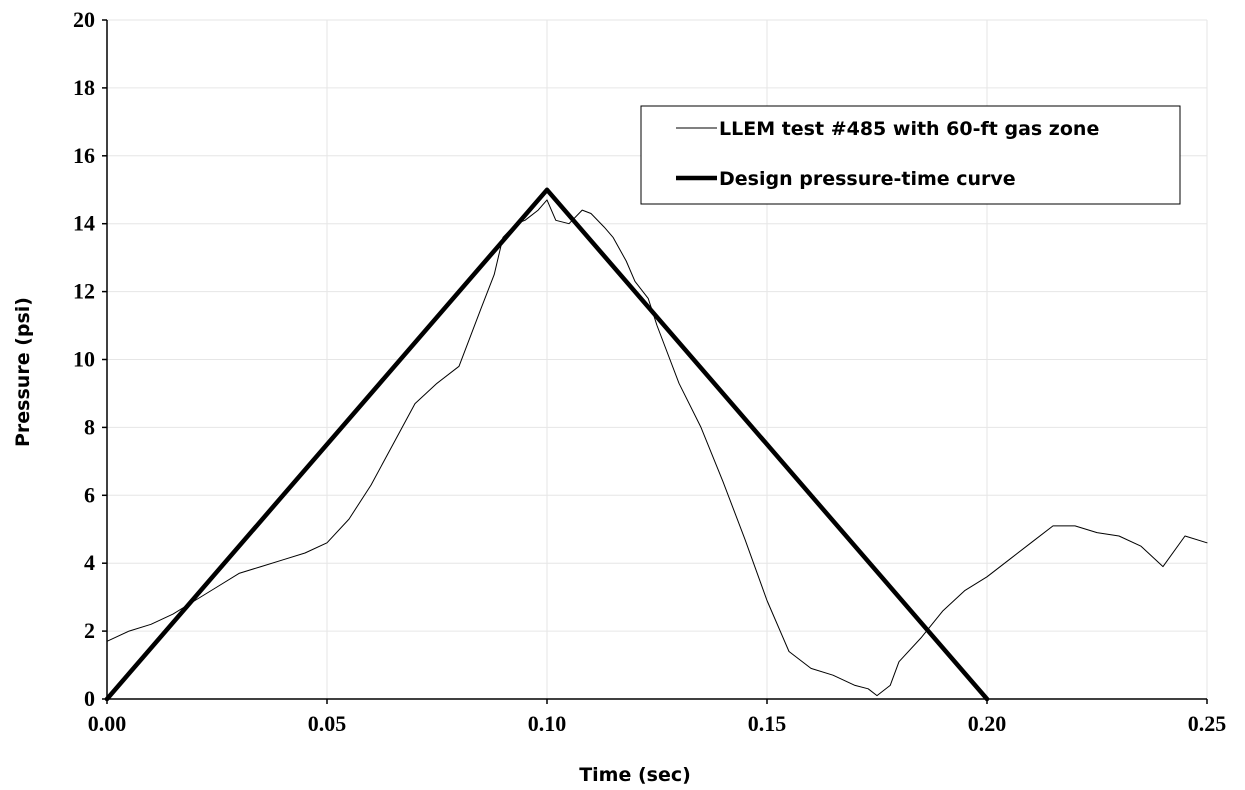 The height and width of the screenshot is (790, 1245). What do you see at coordinates (1207, 723) in the screenshot?
I see `x-tick-label: 0.25` at bounding box center [1207, 723].